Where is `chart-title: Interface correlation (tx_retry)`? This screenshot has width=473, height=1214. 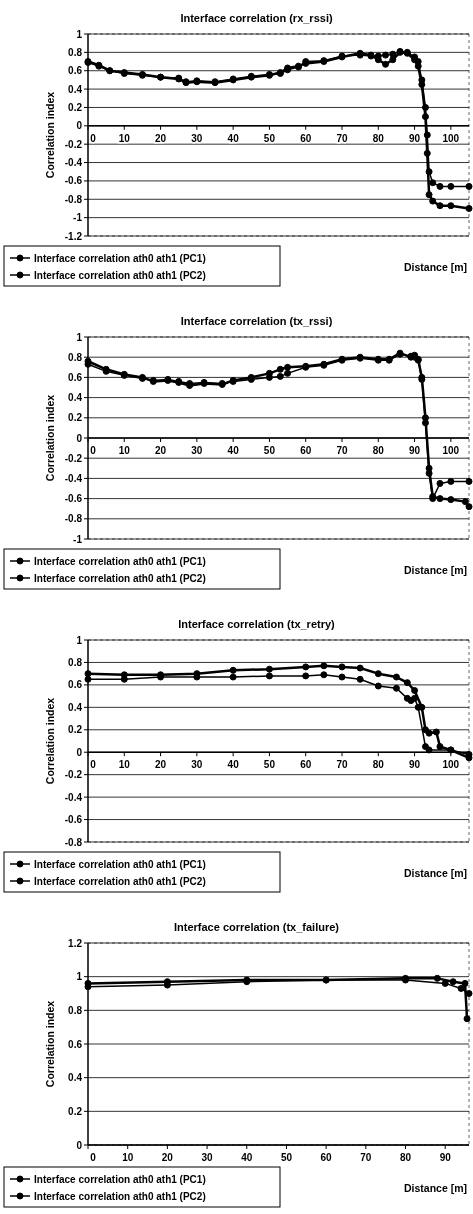 chart-title: Interface correlation (tx_retry) is located at coordinates (257, 624).